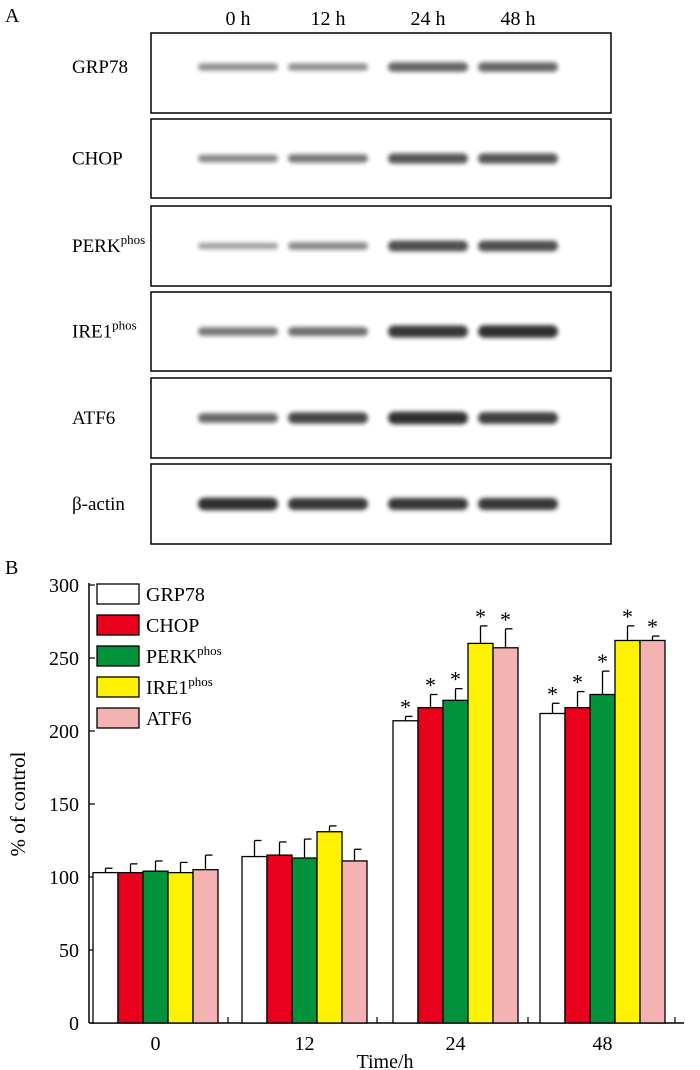 Image resolution: width=700 pixels, height=1070 pixels. What do you see at coordinates (328, 19) in the screenshot?
I see `time-label: 12 h` at bounding box center [328, 19].